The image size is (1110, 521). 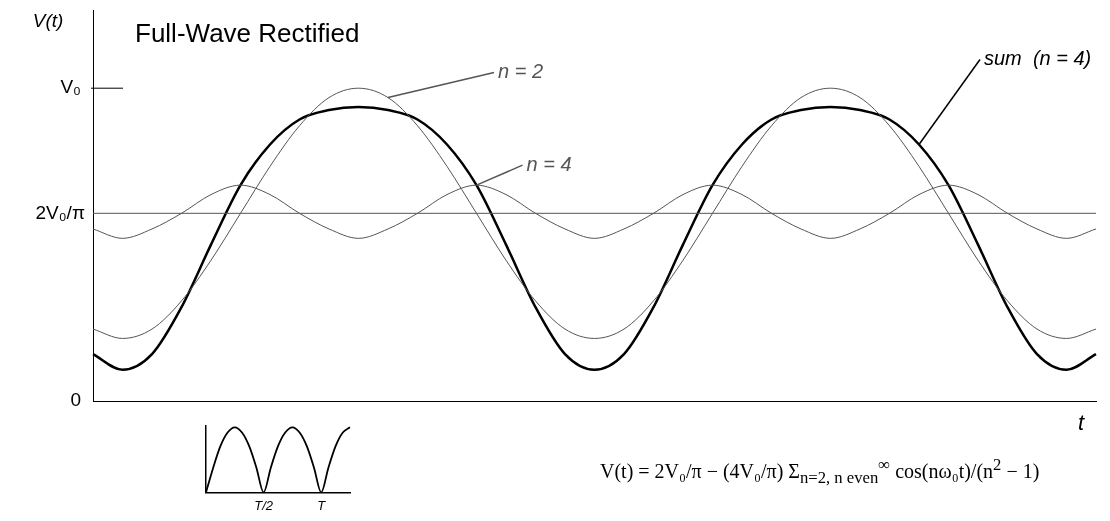 I want to click on y-axis-title: V(t), so click(x=48, y=21).